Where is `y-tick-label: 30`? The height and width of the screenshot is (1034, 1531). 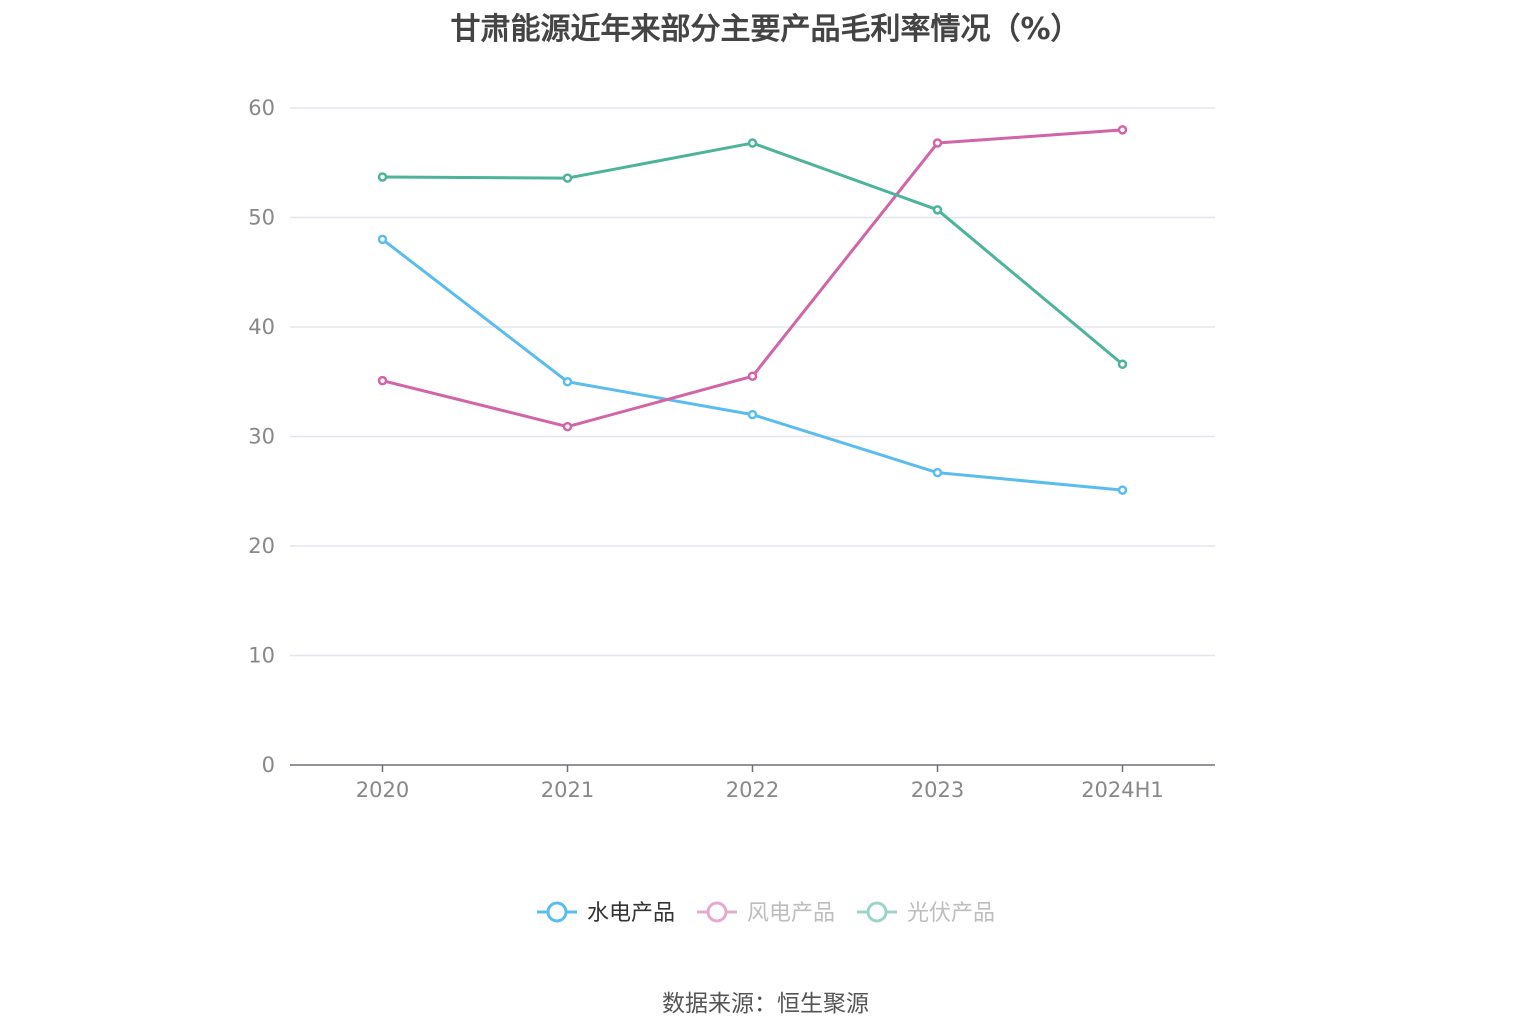 y-tick-label: 30 is located at coordinates (261, 437).